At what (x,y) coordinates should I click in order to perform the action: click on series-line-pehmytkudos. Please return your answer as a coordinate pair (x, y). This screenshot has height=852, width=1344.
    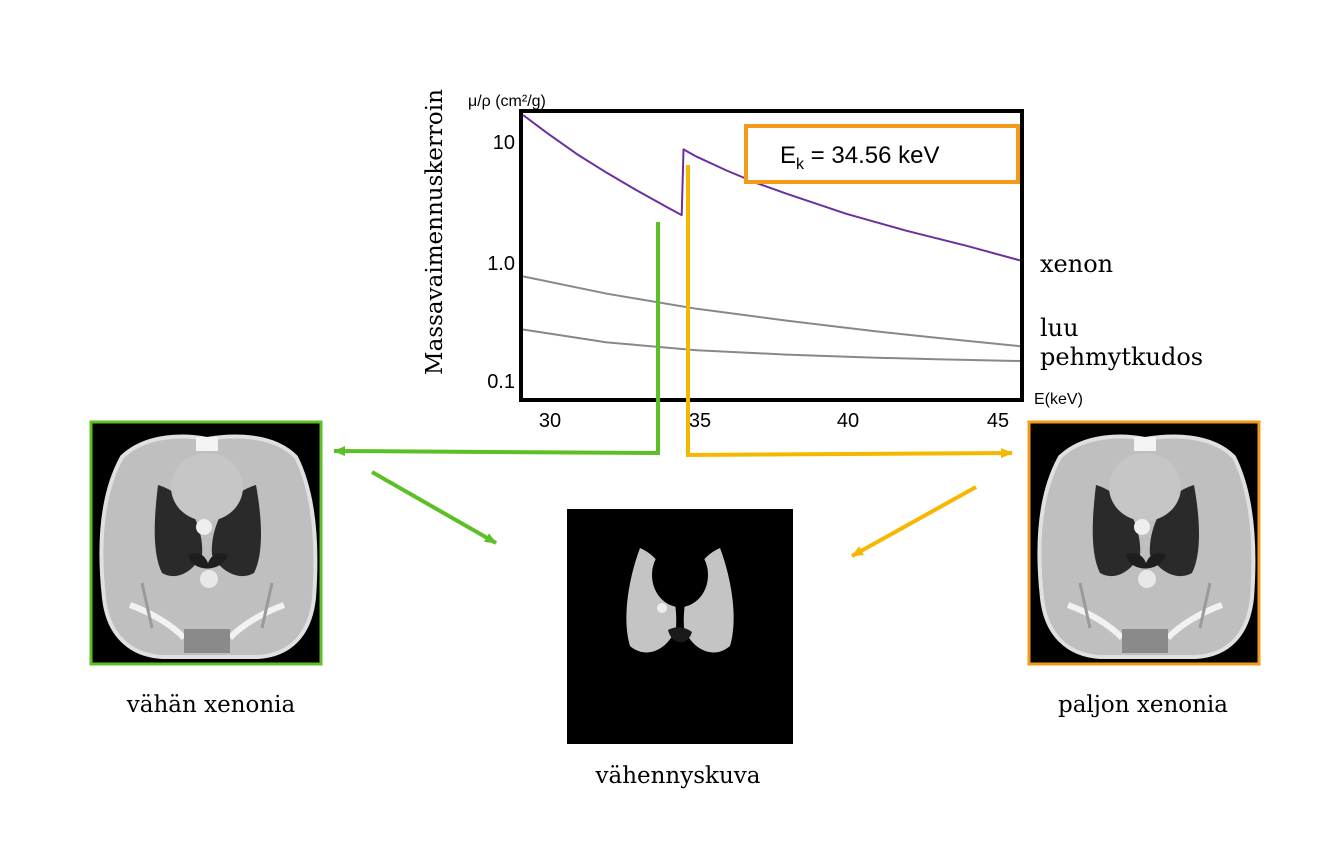
    Looking at the image, I should click on (771, 345).